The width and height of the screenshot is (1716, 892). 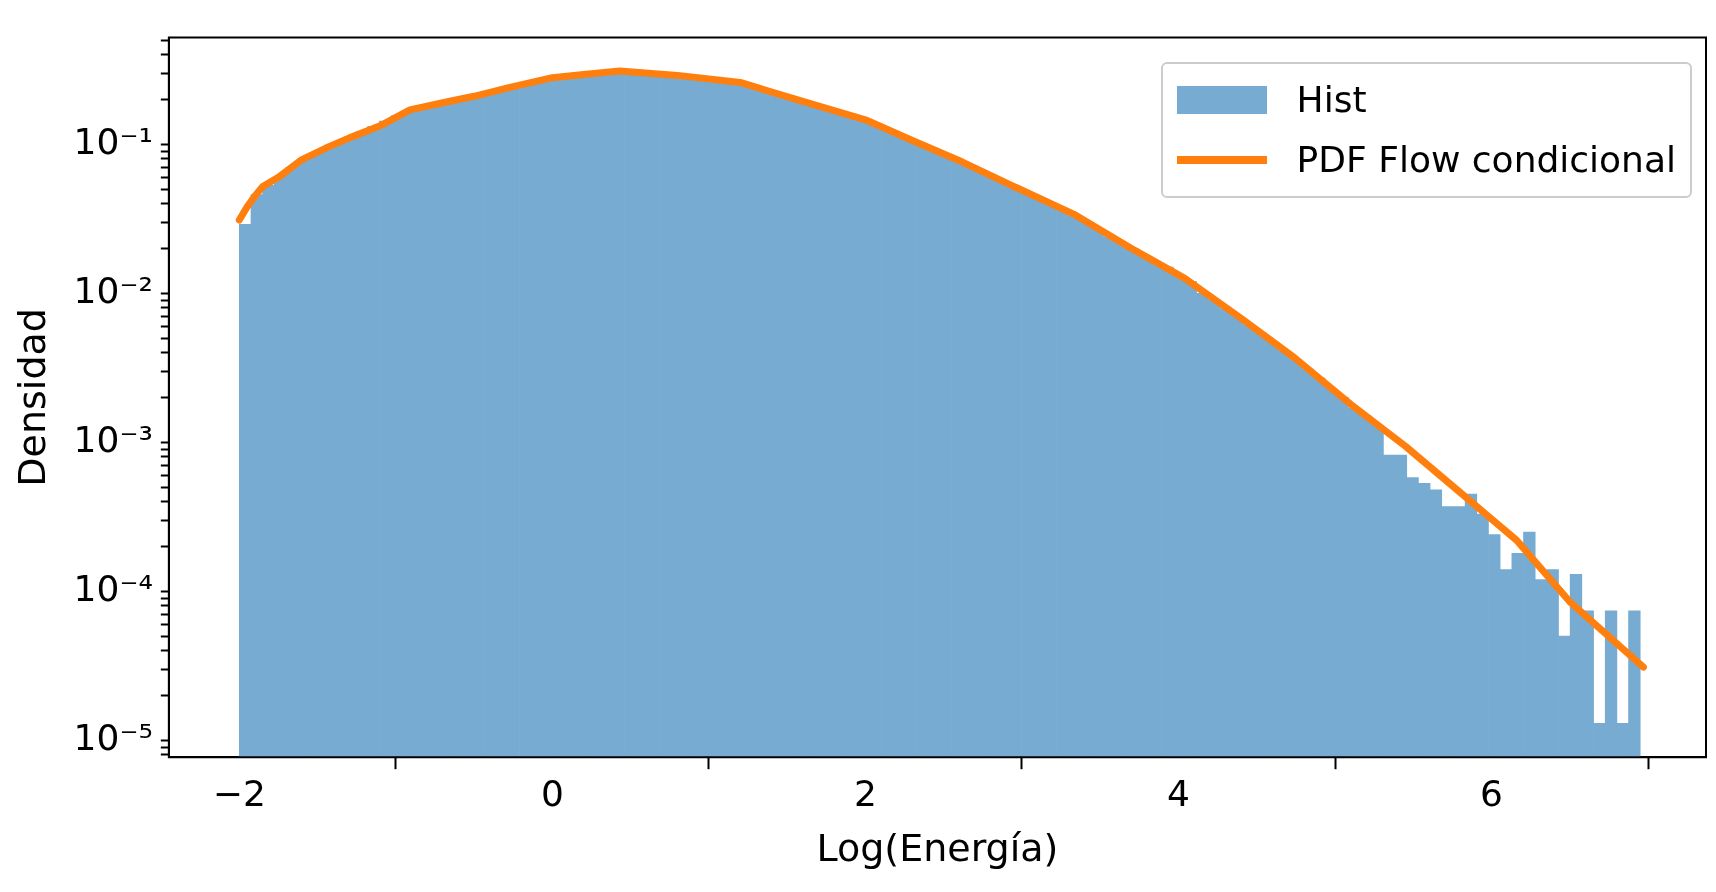 I want to click on x-axis-title: Log(Energía), so click(x=937, y=848).